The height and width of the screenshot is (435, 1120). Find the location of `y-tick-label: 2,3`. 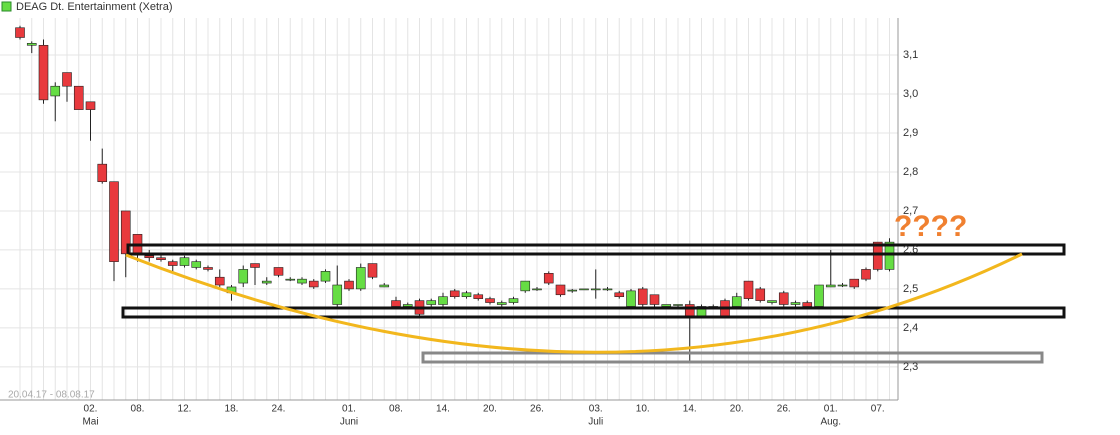

y-tick-label: 2,3 is located at coordinates (910, 367).